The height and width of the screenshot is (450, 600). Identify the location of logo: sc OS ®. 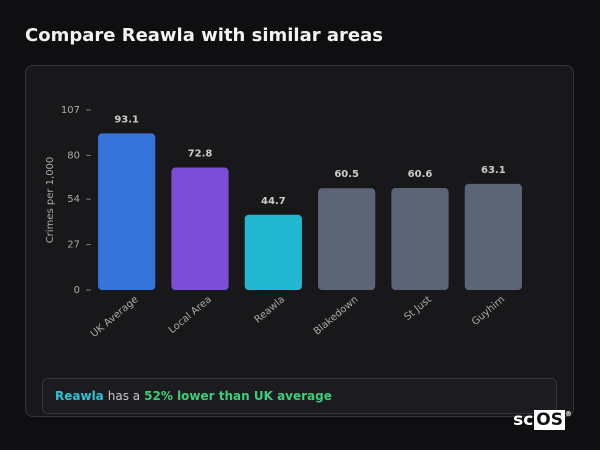
(542, 420).